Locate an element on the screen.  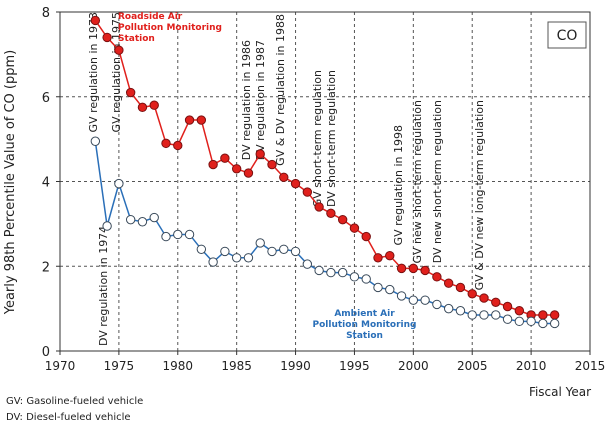
x-tick-label: 1970 is located at coordinates (60, 366).